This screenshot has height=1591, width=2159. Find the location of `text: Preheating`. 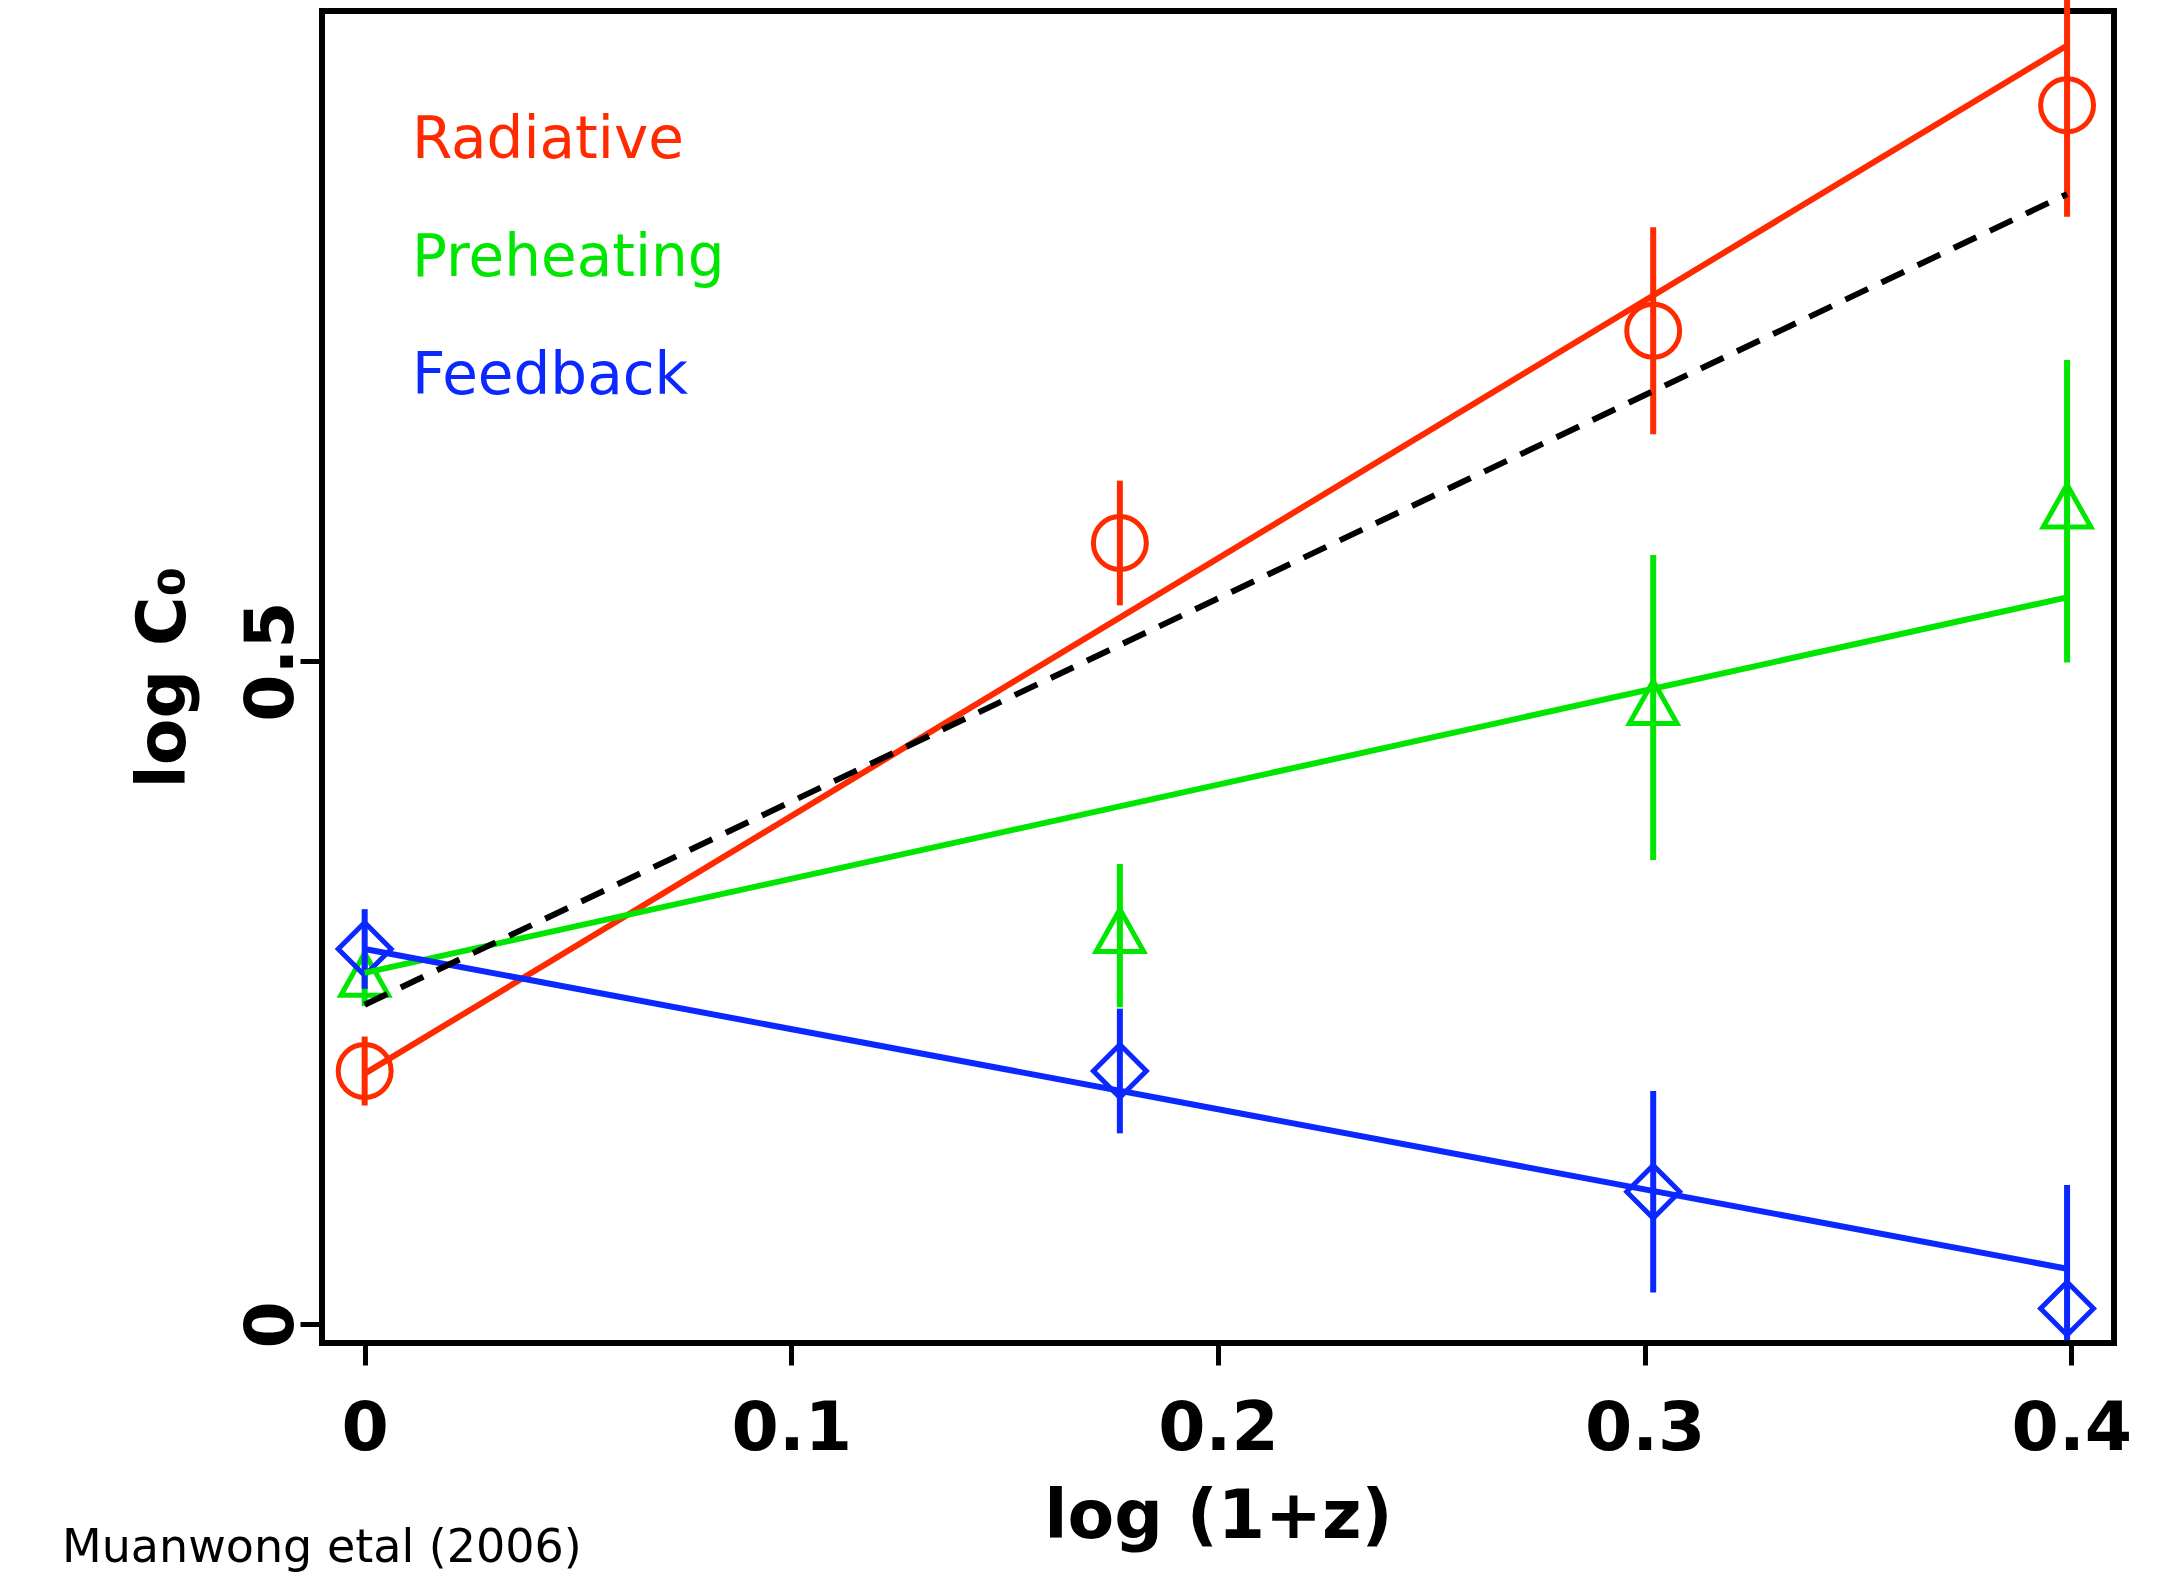

text: Preheating is located at coordinates (568, 256).